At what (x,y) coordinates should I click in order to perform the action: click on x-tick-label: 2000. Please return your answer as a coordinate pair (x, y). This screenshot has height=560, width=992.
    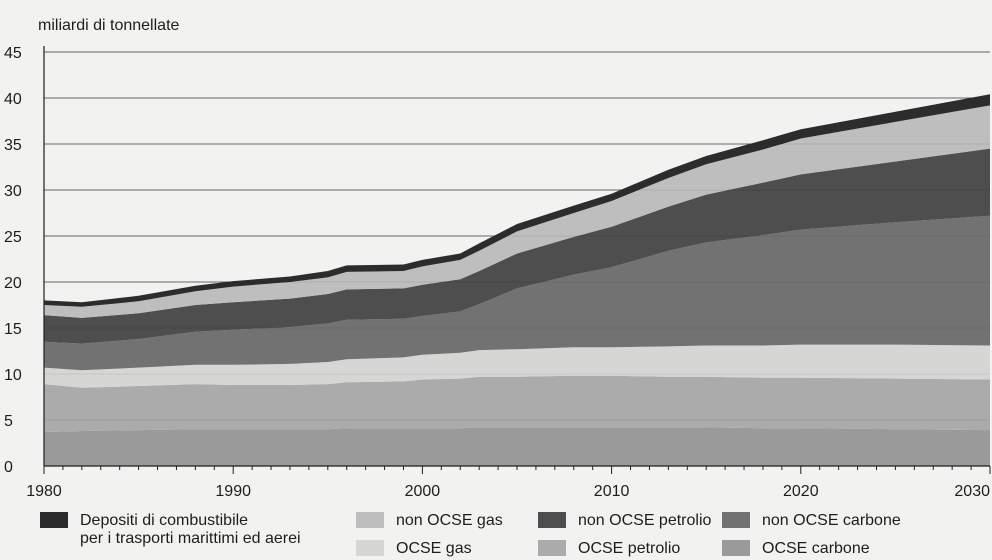
    Looking at the image, I should click on (423, 491).